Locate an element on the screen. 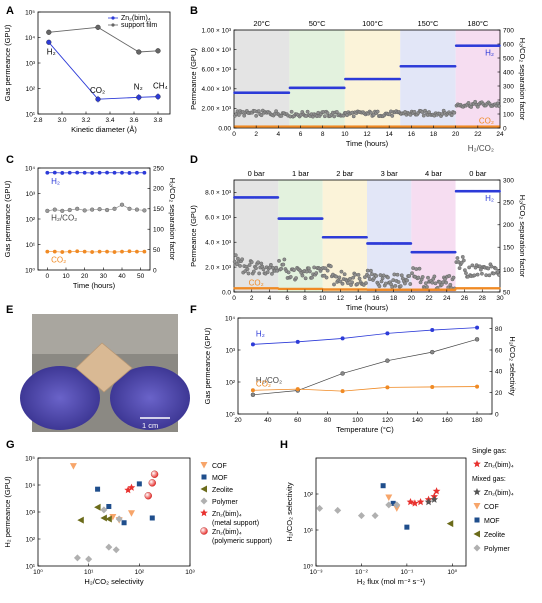  y2-axis-tick-label: 100 is located at coordinates (508, 114).